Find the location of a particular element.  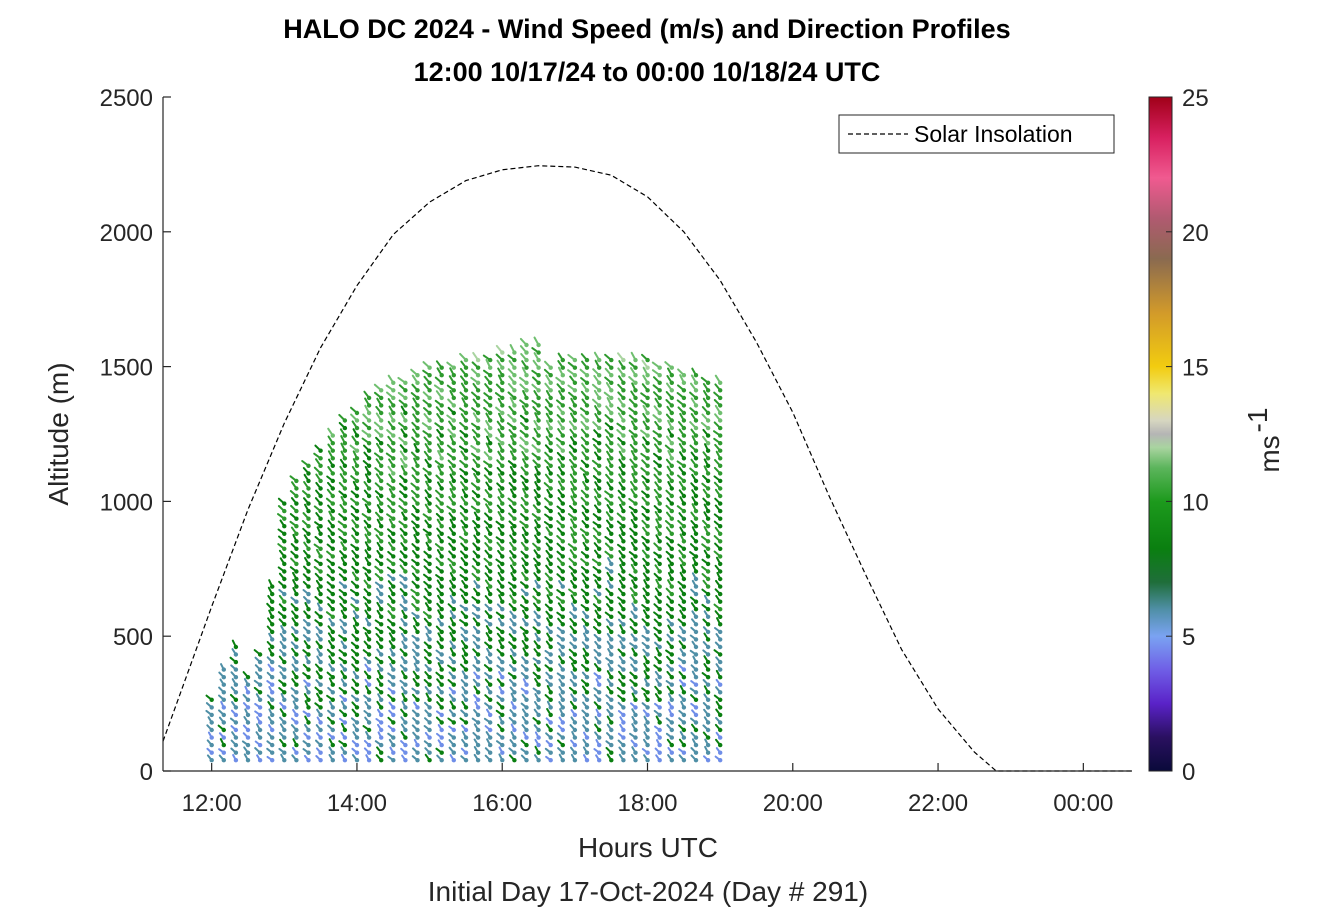

wind-profile is located at coordinates (354, 584).